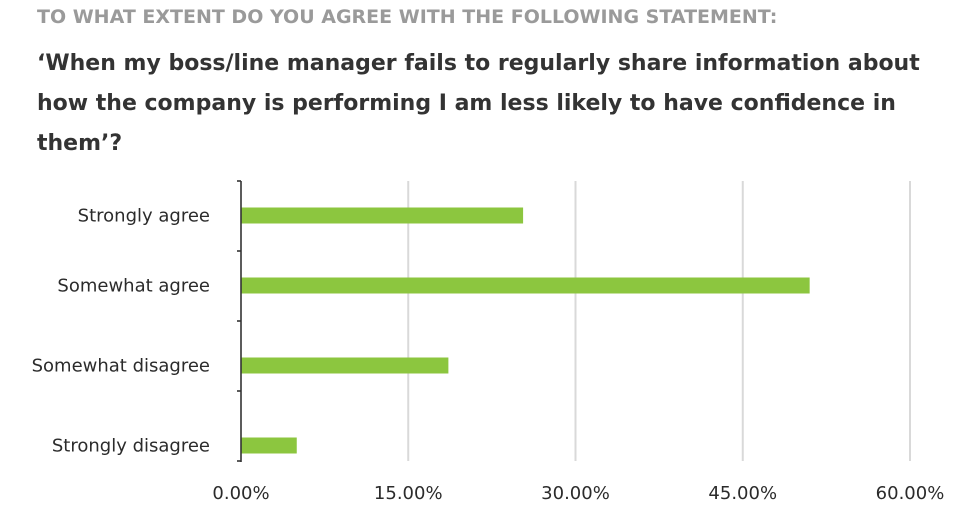 This screenshot has height=521, width=974. I want to click on category-label: Somewhat agree, so click(133, 286).